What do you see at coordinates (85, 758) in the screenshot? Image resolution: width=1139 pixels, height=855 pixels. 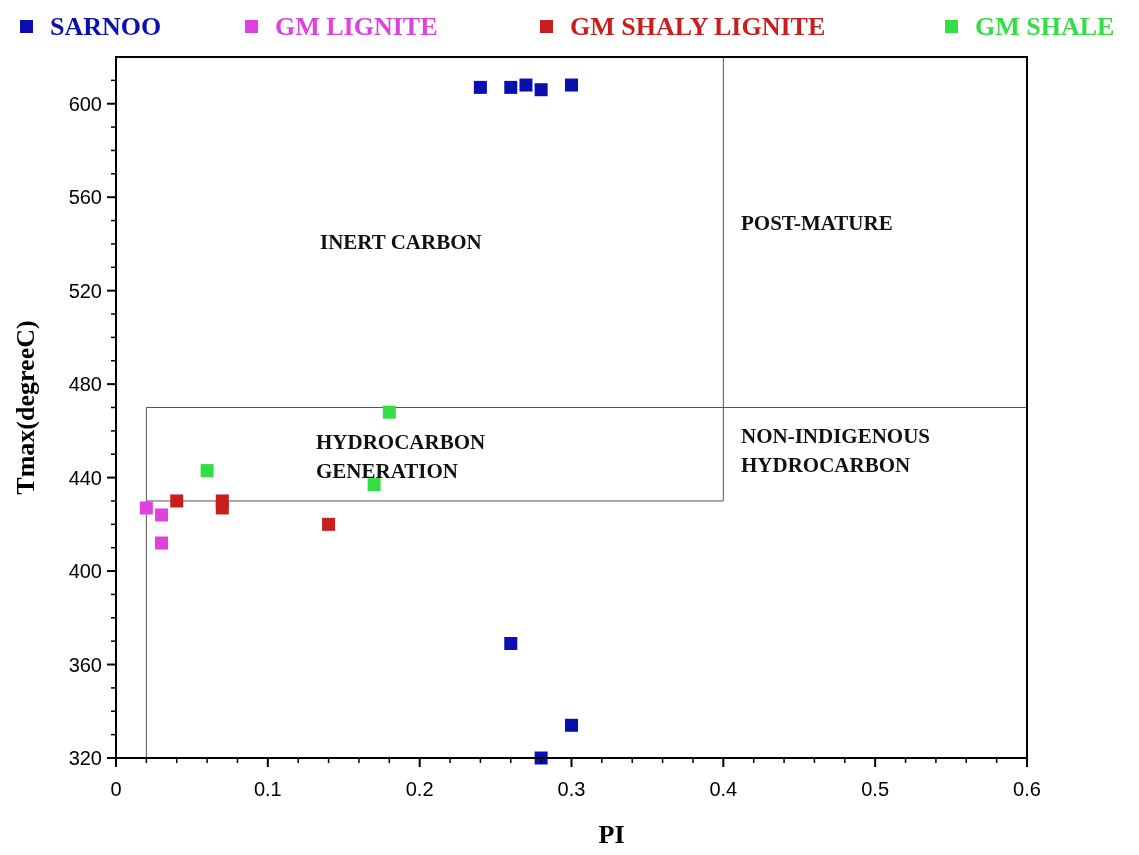 I see `y-tick-label: 320` at bounding box center [85, 758].